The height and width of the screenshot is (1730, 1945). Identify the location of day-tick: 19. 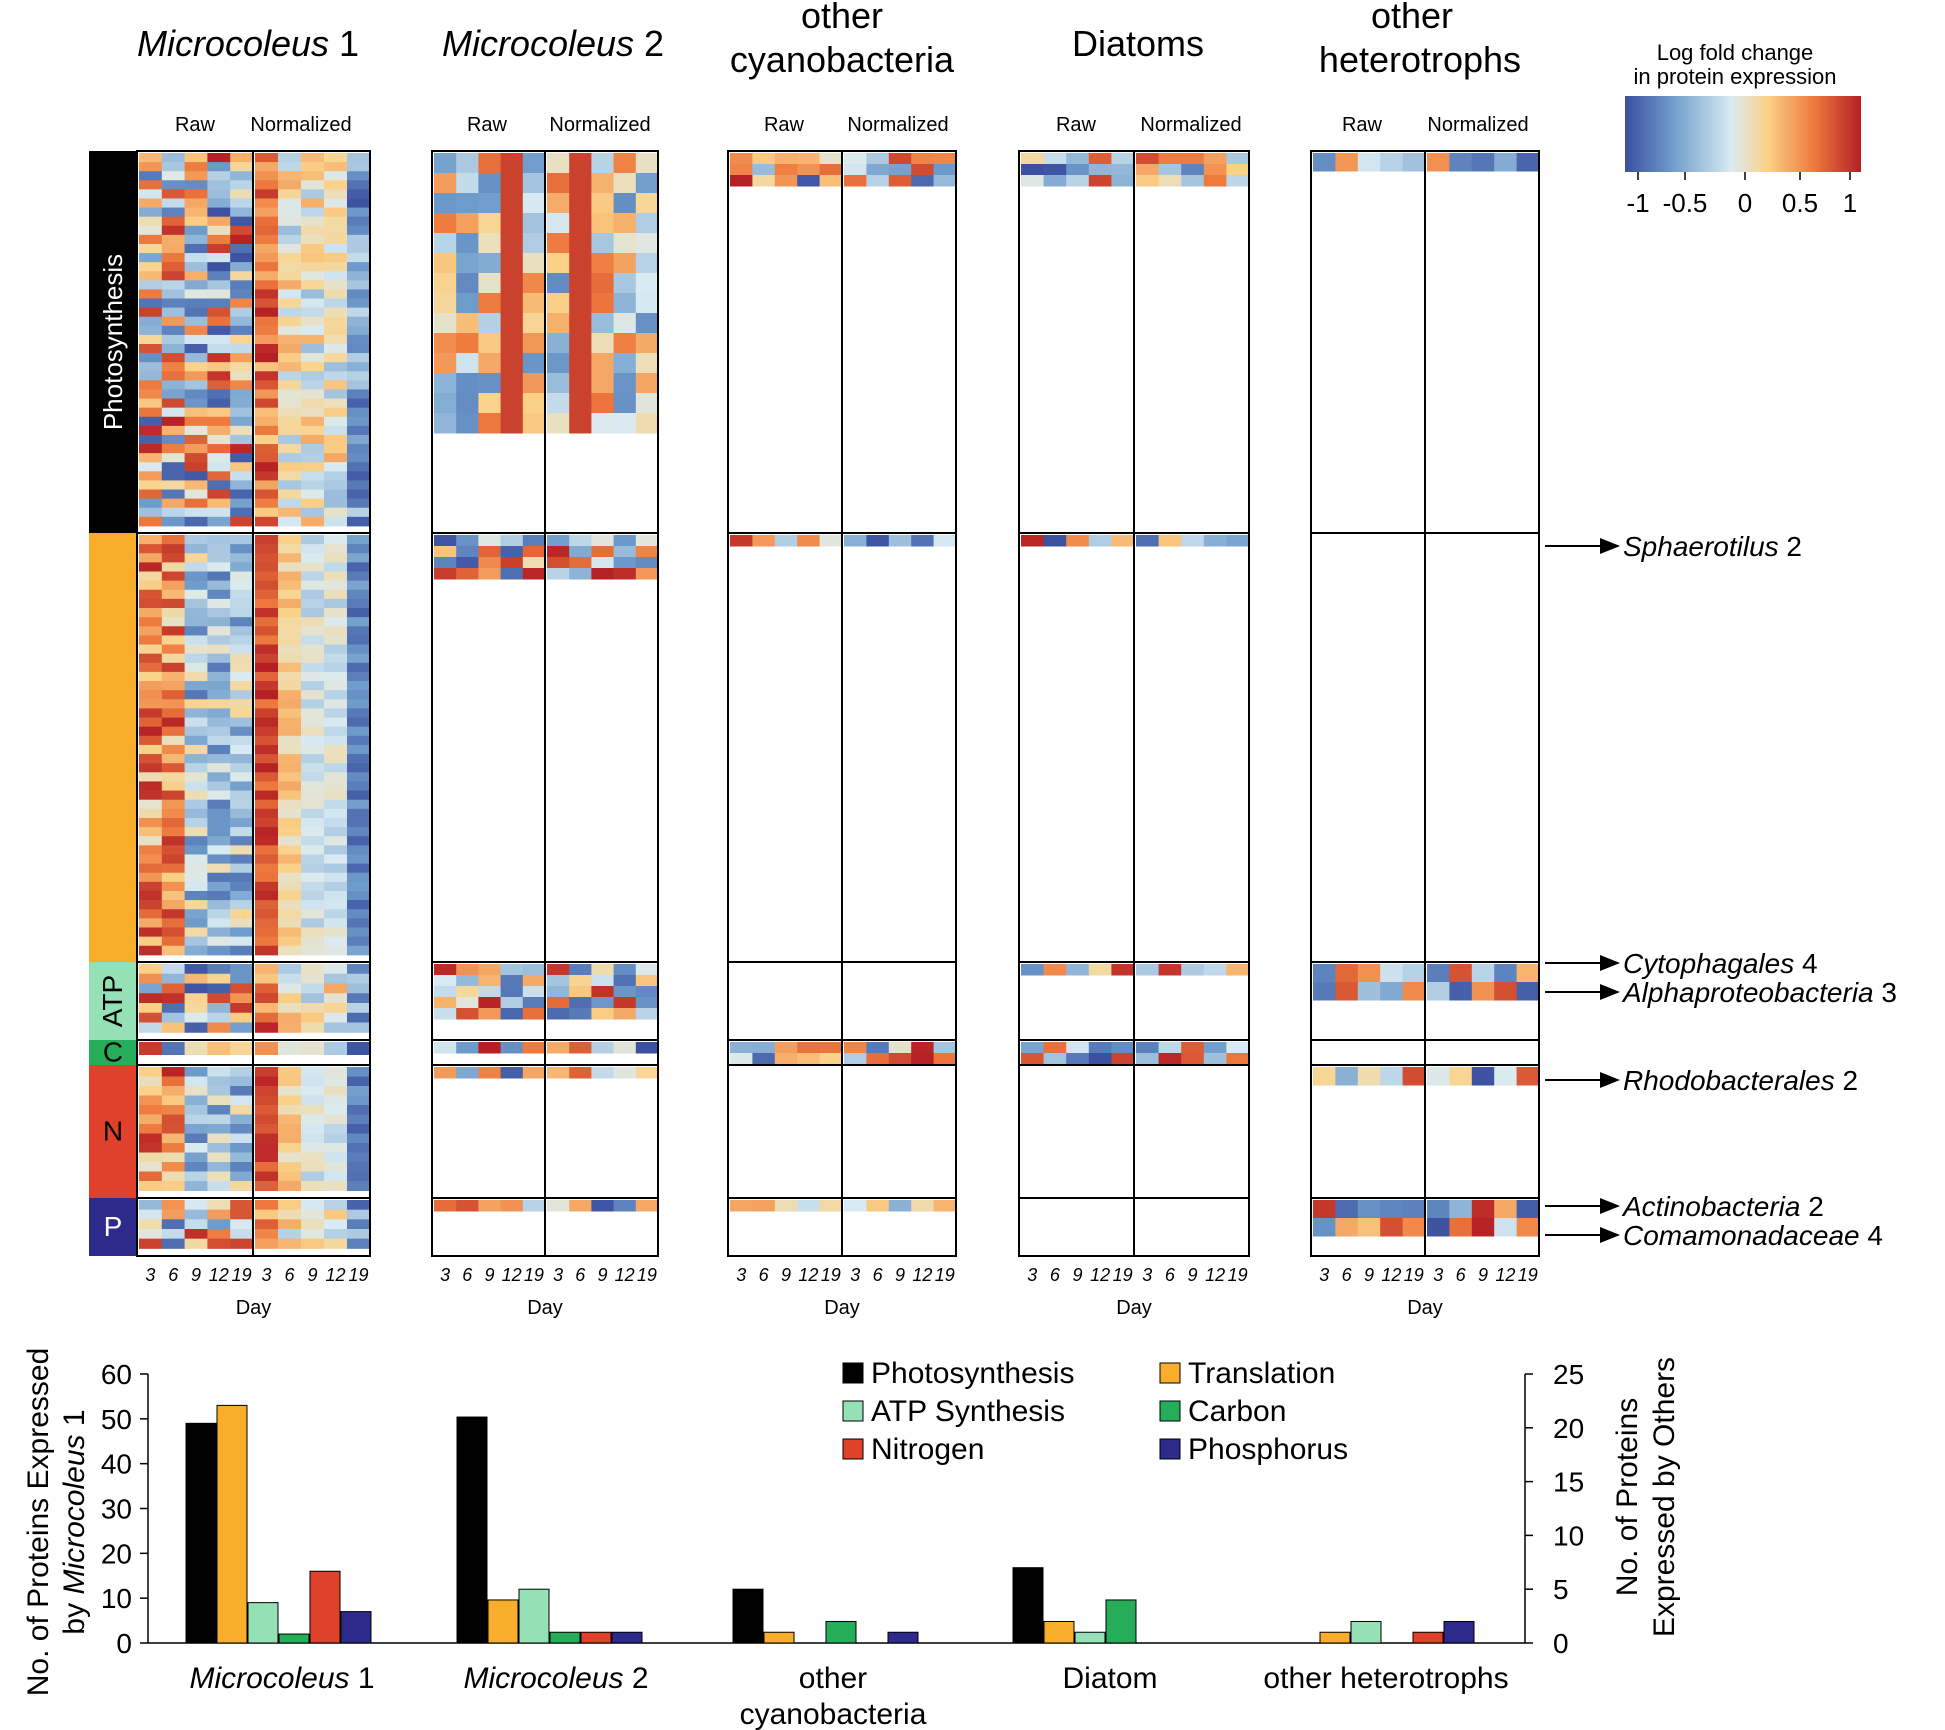
(1528, 1275).